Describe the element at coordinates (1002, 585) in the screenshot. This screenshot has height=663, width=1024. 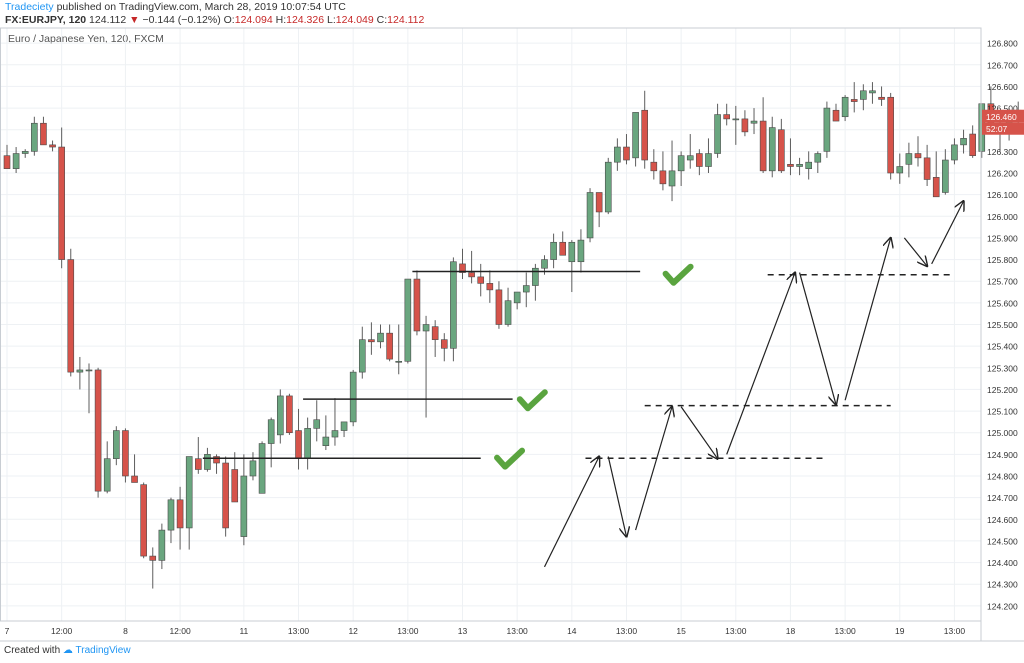
I see `y-tick-label: 124.300` at that location.